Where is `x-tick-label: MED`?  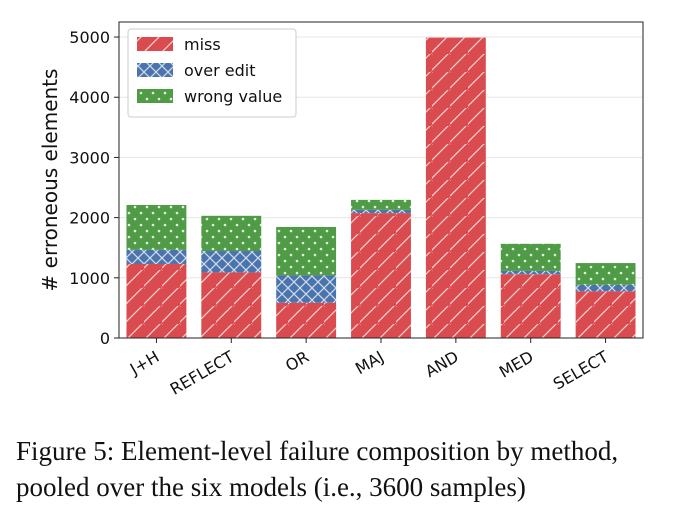 x-tick-label: MED is located at coordinates (516, 364).